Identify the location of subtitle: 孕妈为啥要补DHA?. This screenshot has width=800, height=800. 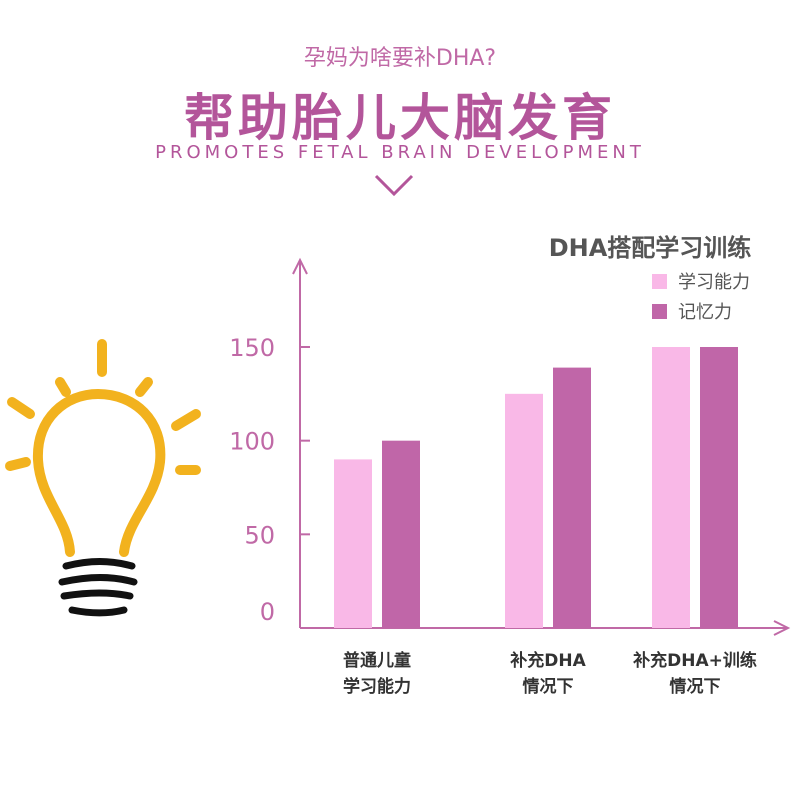
(400, 58).